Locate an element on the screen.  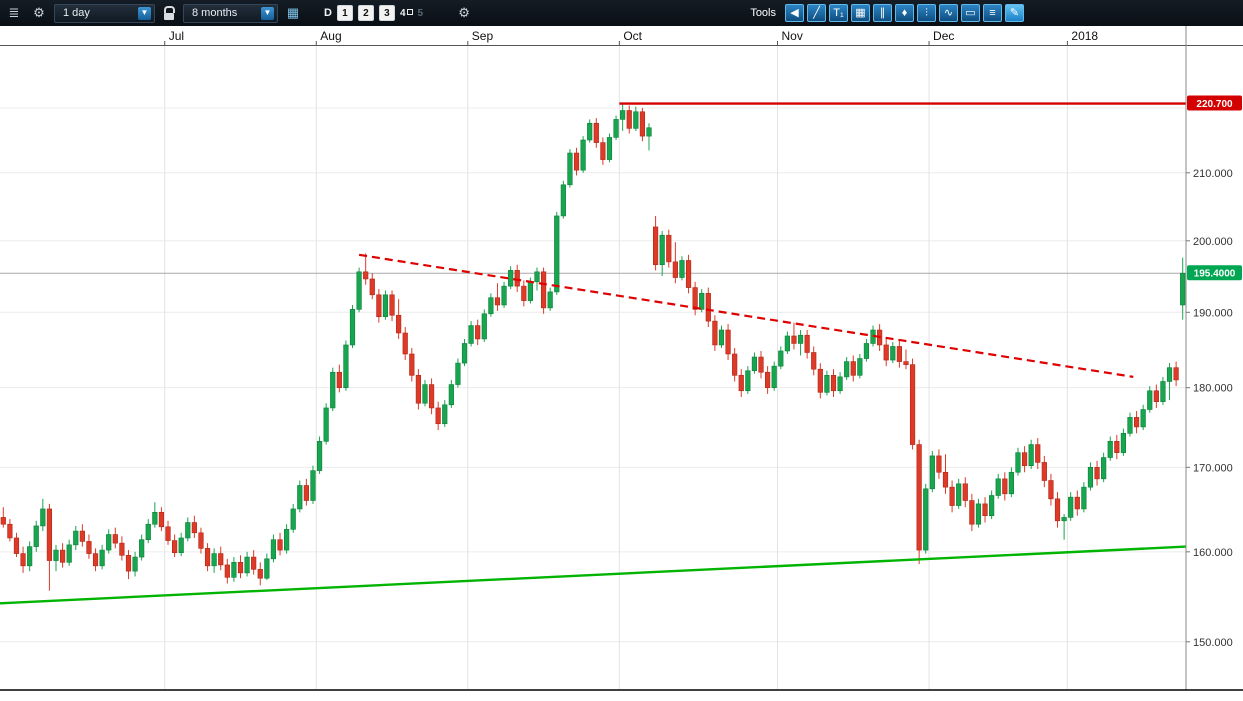
period-mode-label: D is located at coordinates (328, 13).